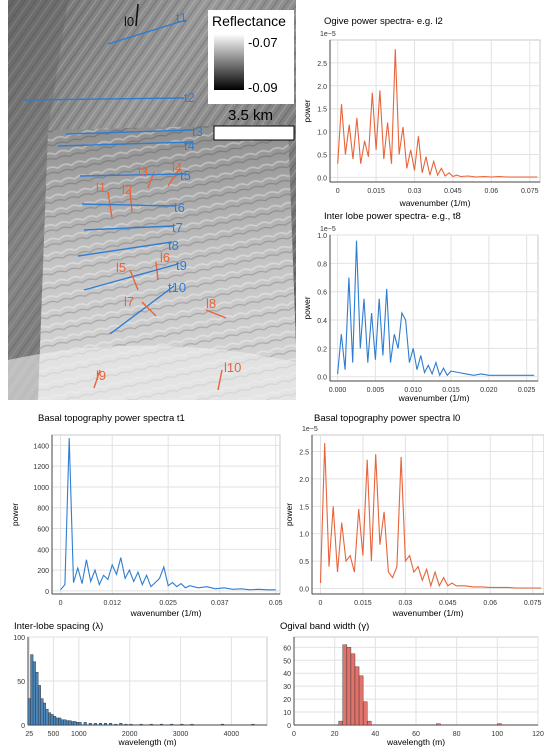  Describe the element at coordinates (527, 390) in the screenshot. I see `x-tick-label: 0.025` at that location.